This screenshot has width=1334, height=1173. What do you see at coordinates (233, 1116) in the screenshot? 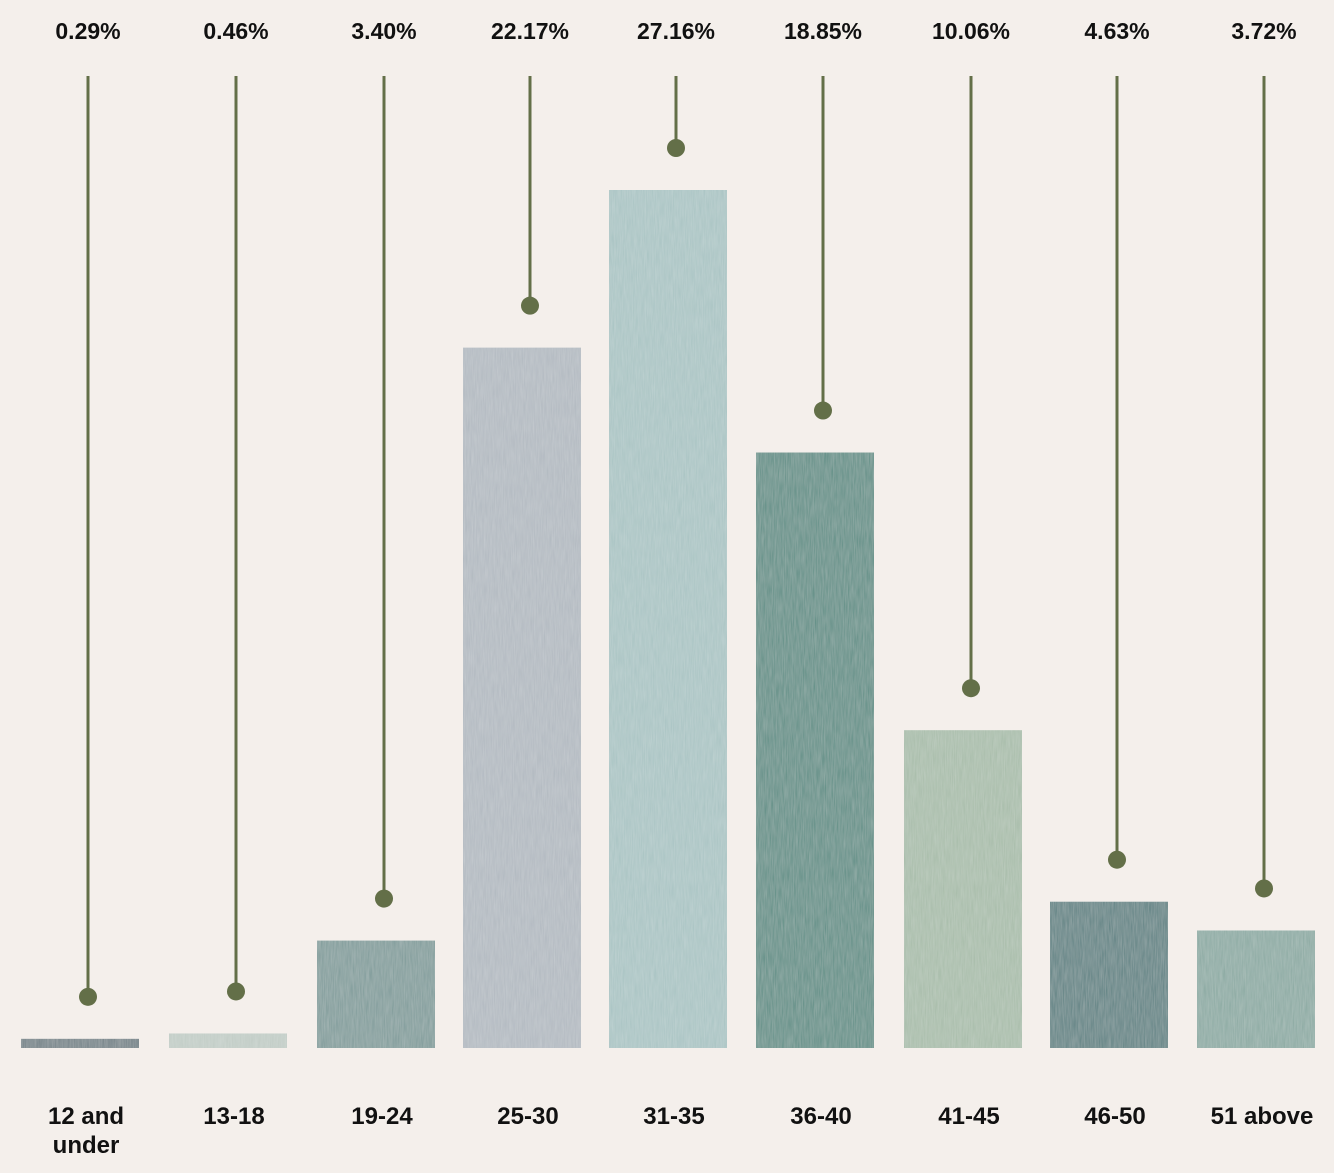
I see `category-label-1: 13-18` at bounding box center [233, 1116].